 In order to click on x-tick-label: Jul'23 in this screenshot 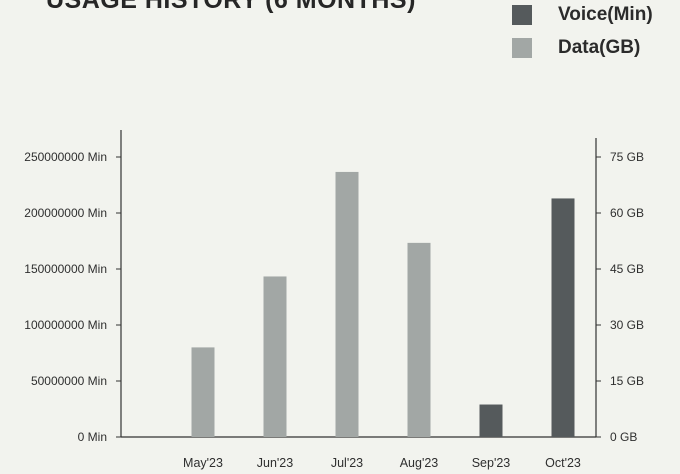, I will do `click(347, 463)`.